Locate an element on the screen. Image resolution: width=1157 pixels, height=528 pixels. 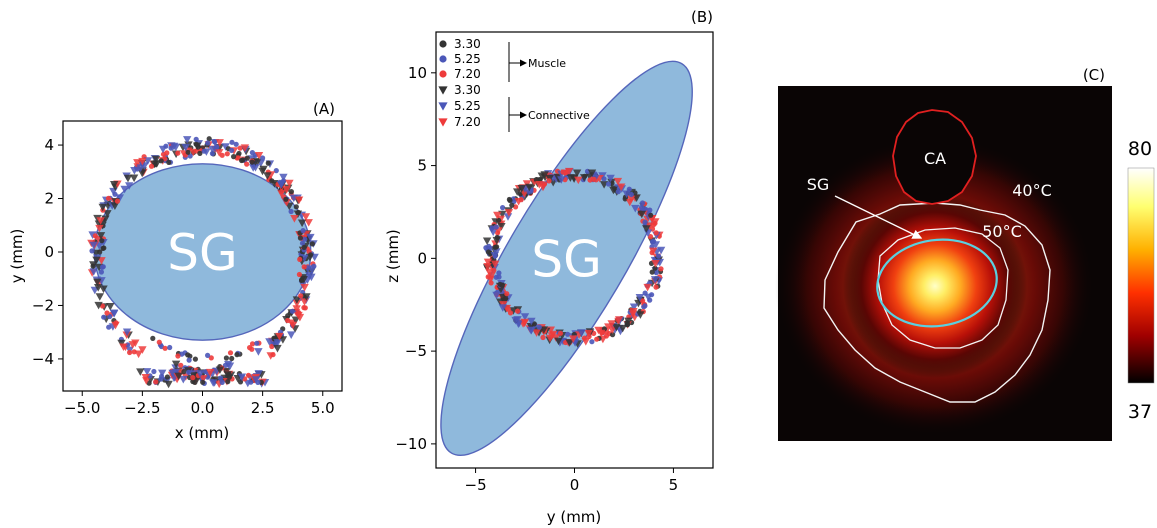
legend-label-4: 3.30 is located at coordinates (467, 90).